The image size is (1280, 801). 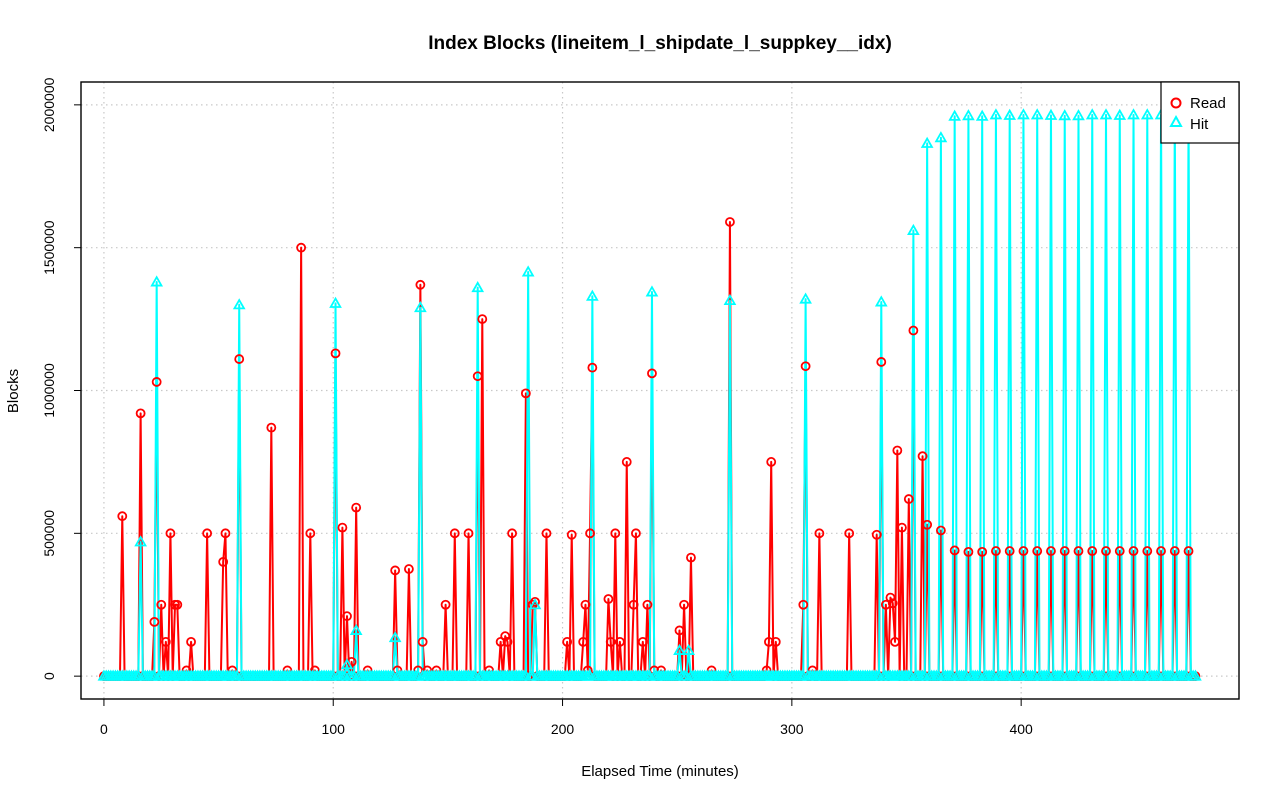 What do you see at coordinates (1199, 124) in the screenshot?
I see `legend-hit-label: Hit` at bounding box center [1199, 124].